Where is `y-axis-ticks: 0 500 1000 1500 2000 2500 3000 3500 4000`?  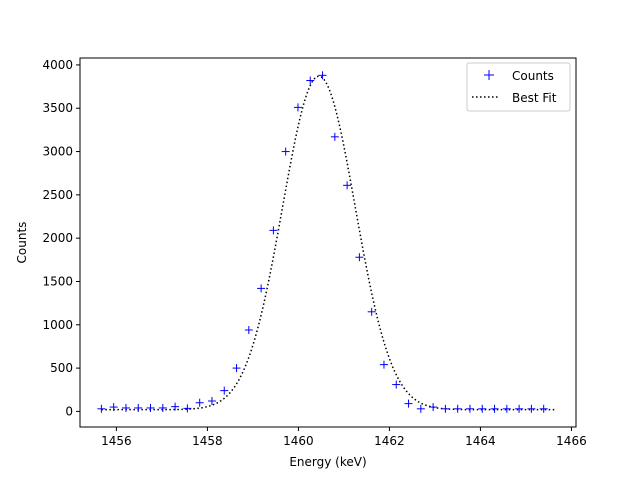
y-axis-ticks: 0 500 1000 1500 2000 2500 3000 3500 4000 is located at coordinates (61, 238).